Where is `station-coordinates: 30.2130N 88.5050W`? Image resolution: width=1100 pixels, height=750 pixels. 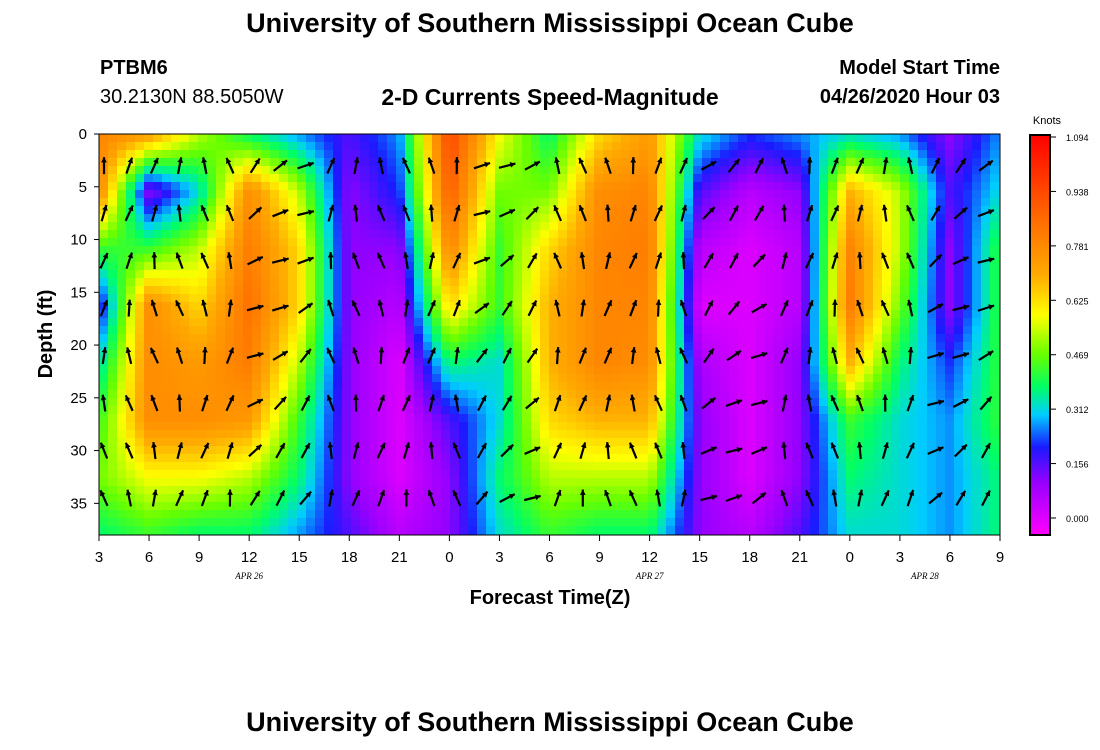
station-coordinates: 30.2130N 88.5050W is located at coordinates (192, 97).